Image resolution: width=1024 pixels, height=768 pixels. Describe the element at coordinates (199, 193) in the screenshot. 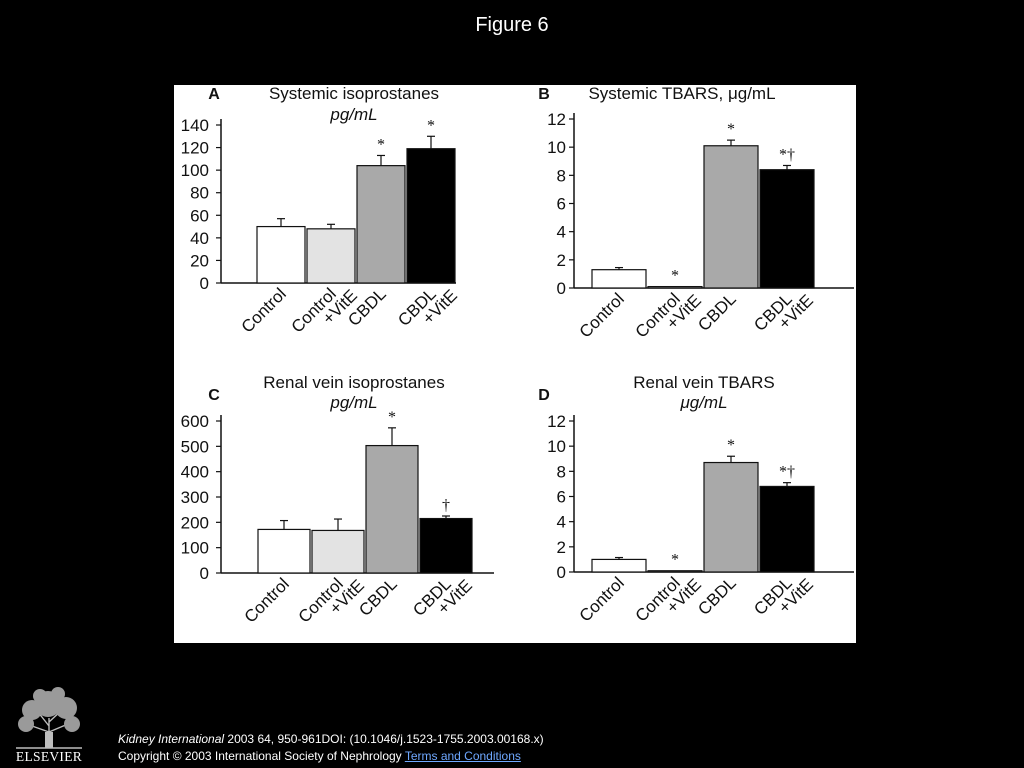

I see `y-tick-label: 80` at that location.